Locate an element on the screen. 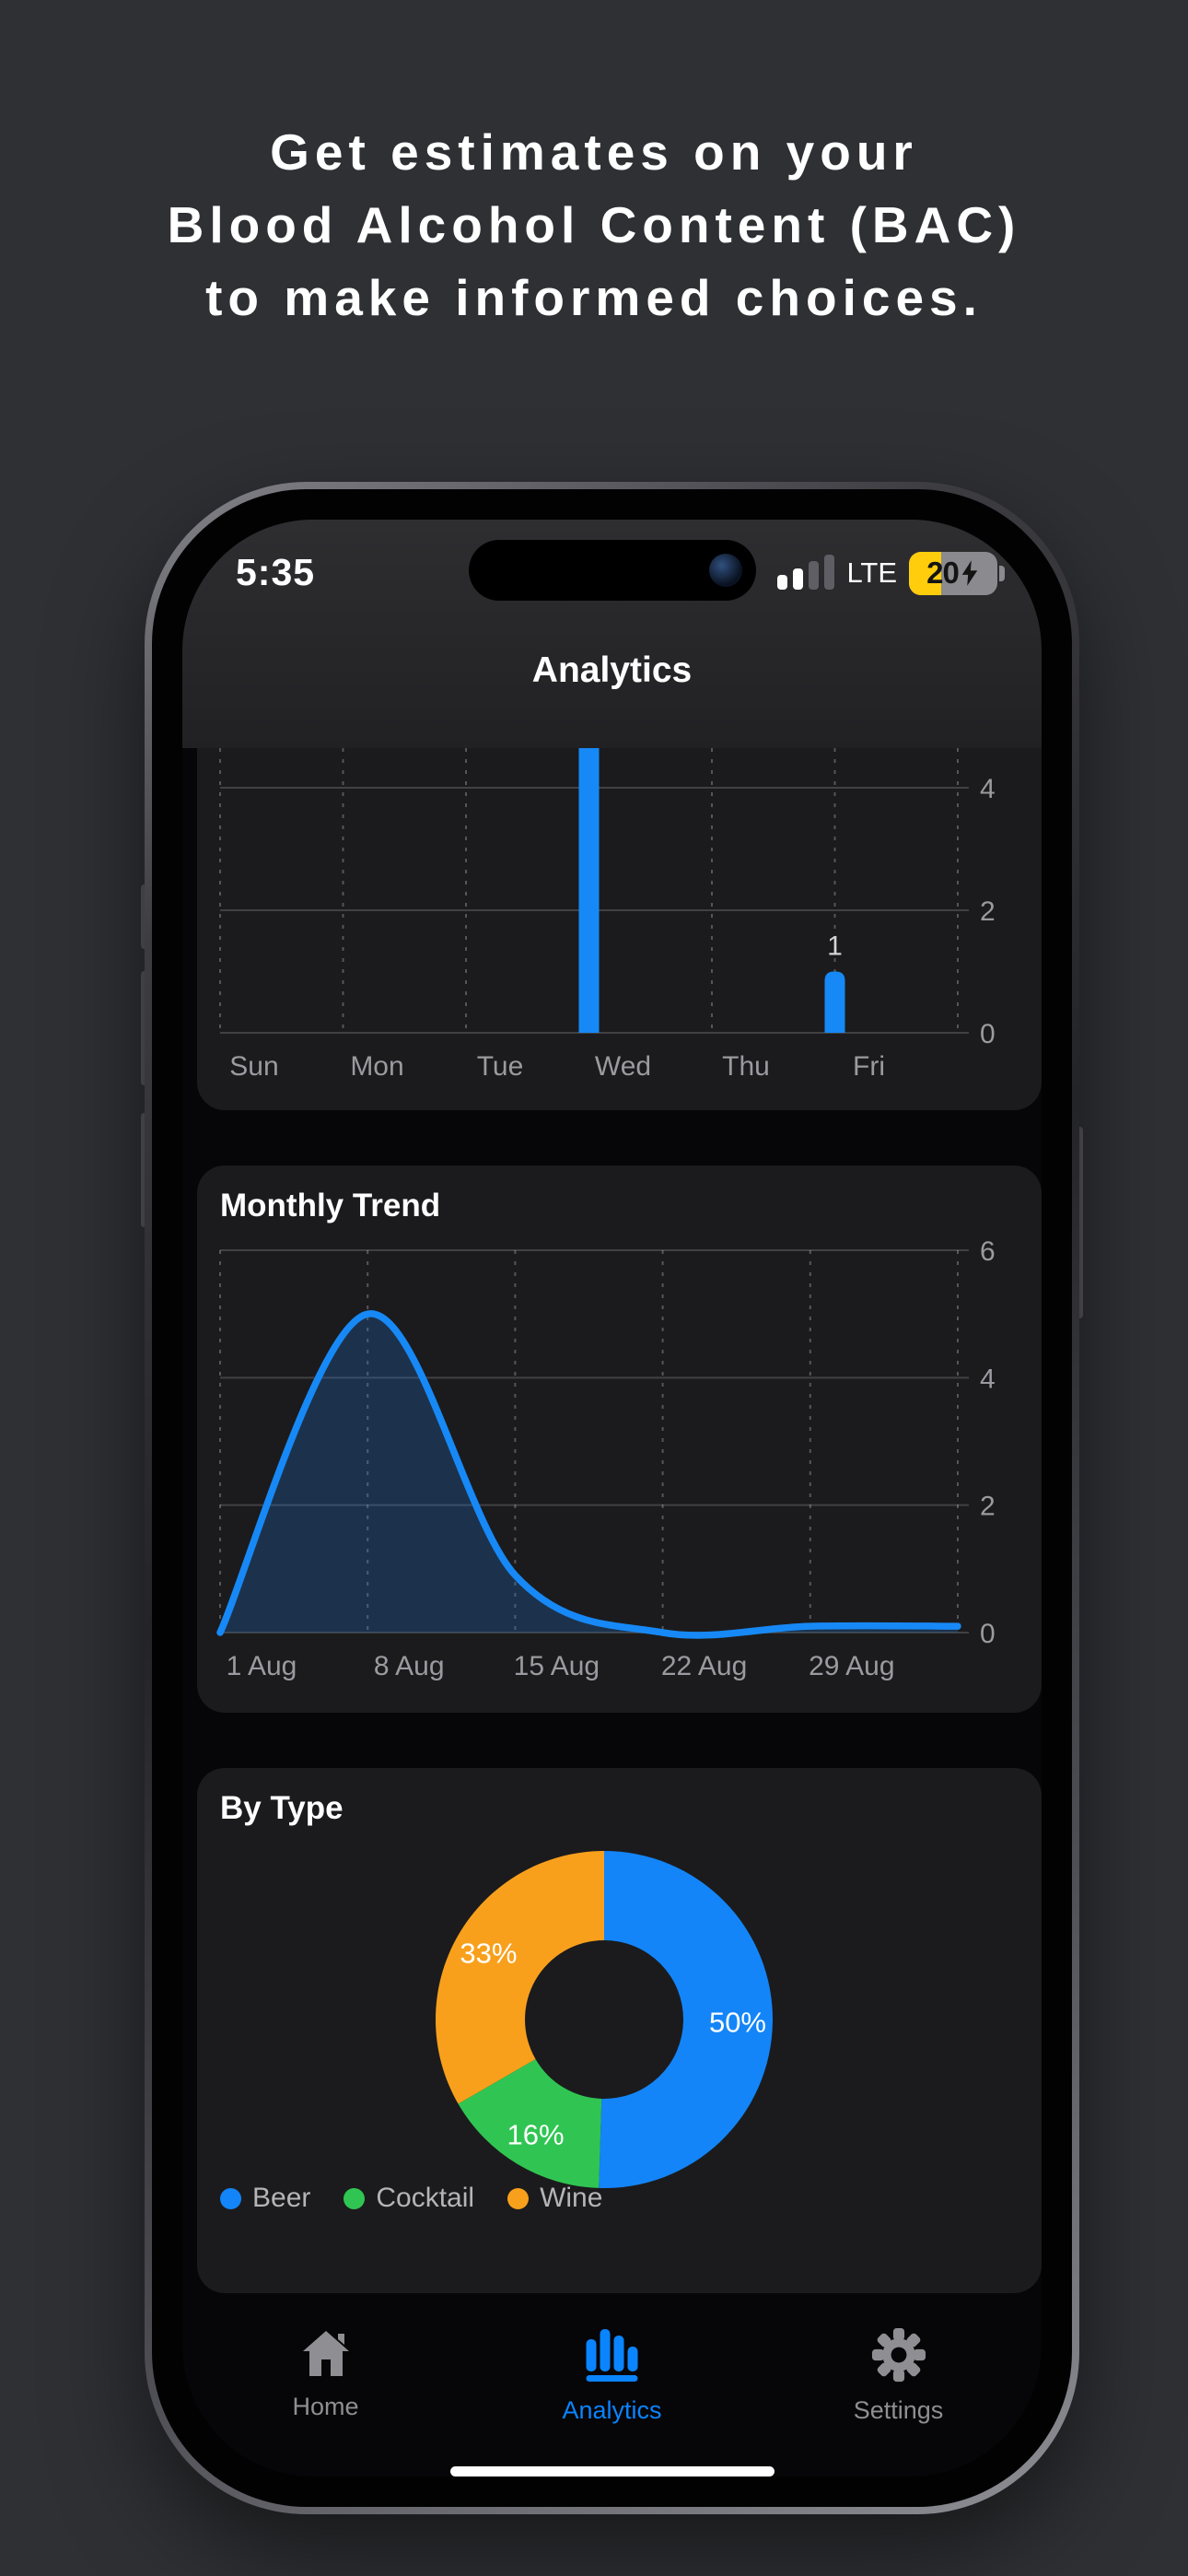 The height and width of the screenshot is (2576, 1188). tab-item-analytics: Analytics is located at coordinates (612, 2383).